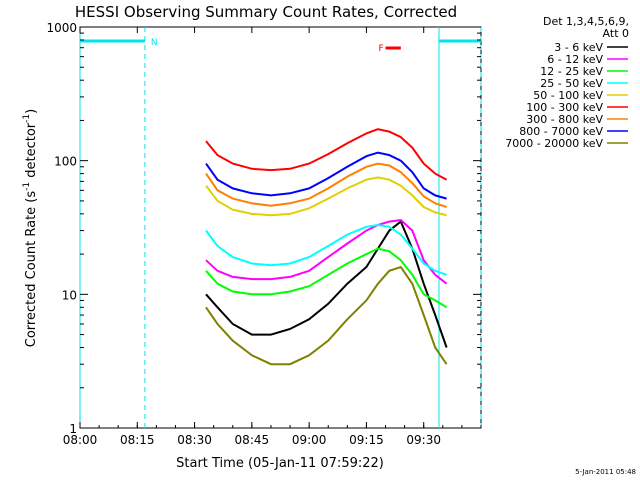 This screenshot has height=480, width=640. I want to click on legend-label: 100 - 300 keV, so click(564, 107).